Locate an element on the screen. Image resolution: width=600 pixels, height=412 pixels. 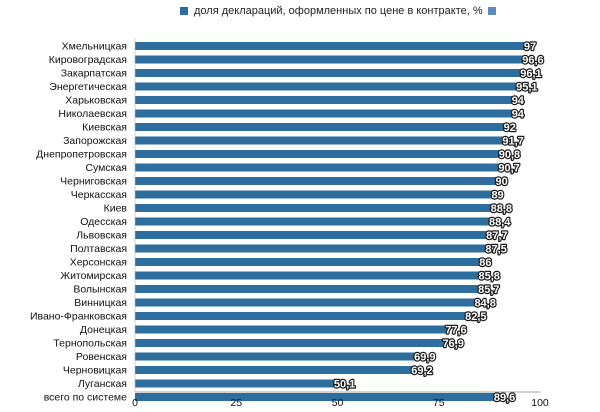
category-label: Ивано-Франковская is located at coordinates (78, 317).